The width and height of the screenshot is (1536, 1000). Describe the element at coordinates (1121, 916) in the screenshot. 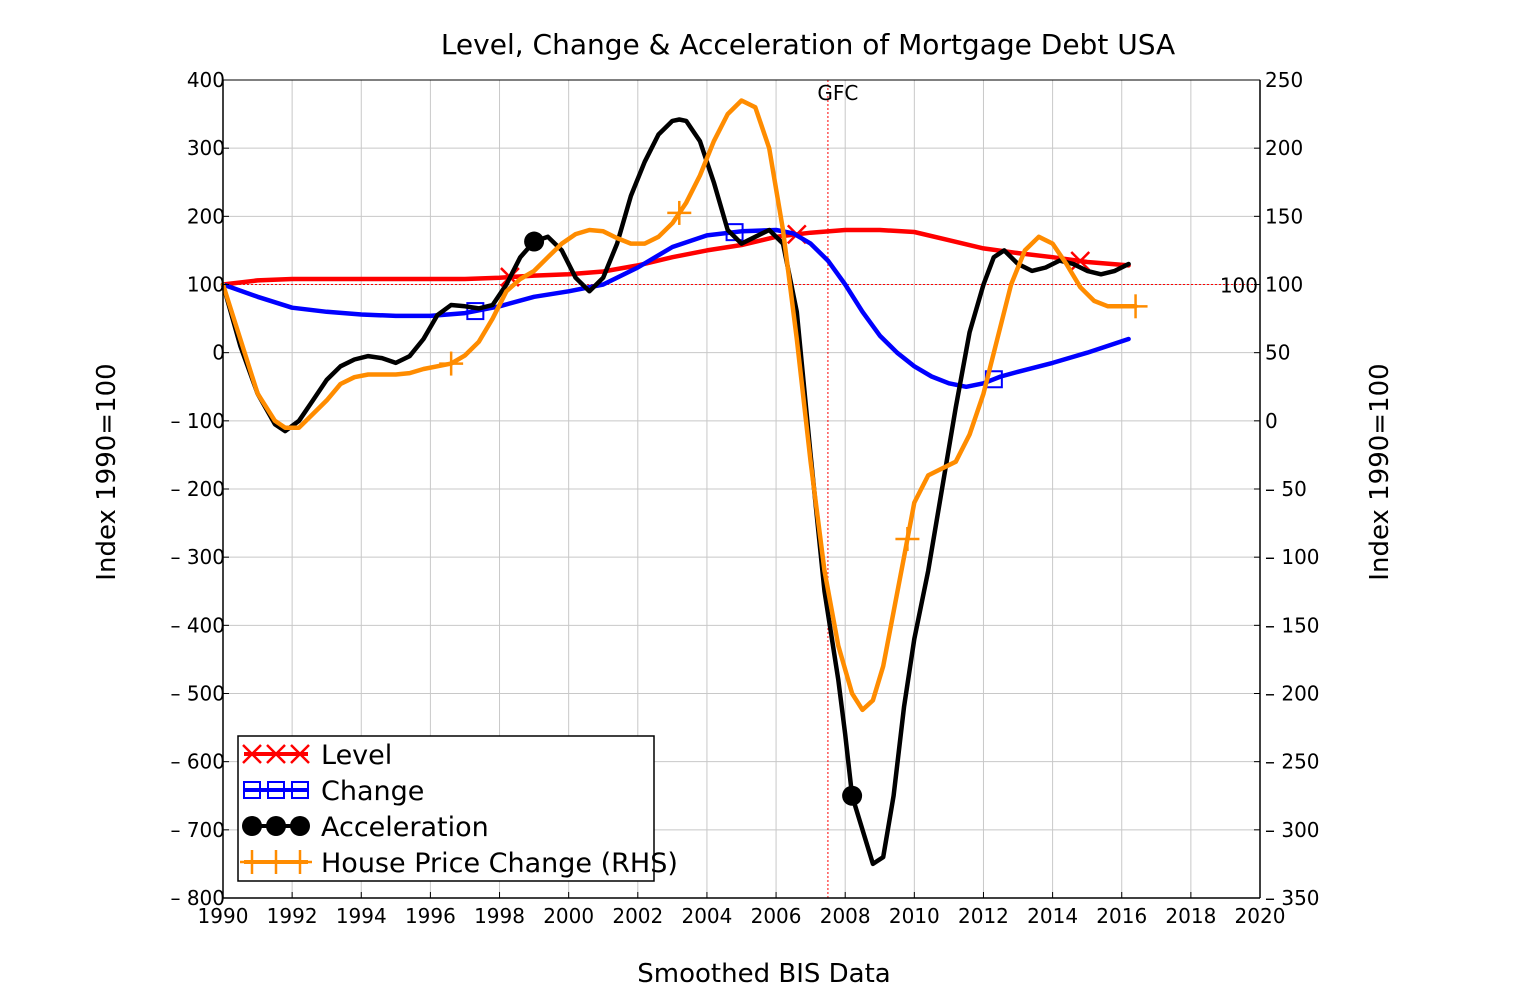

I see `x-tick-label: 2016` at that location.